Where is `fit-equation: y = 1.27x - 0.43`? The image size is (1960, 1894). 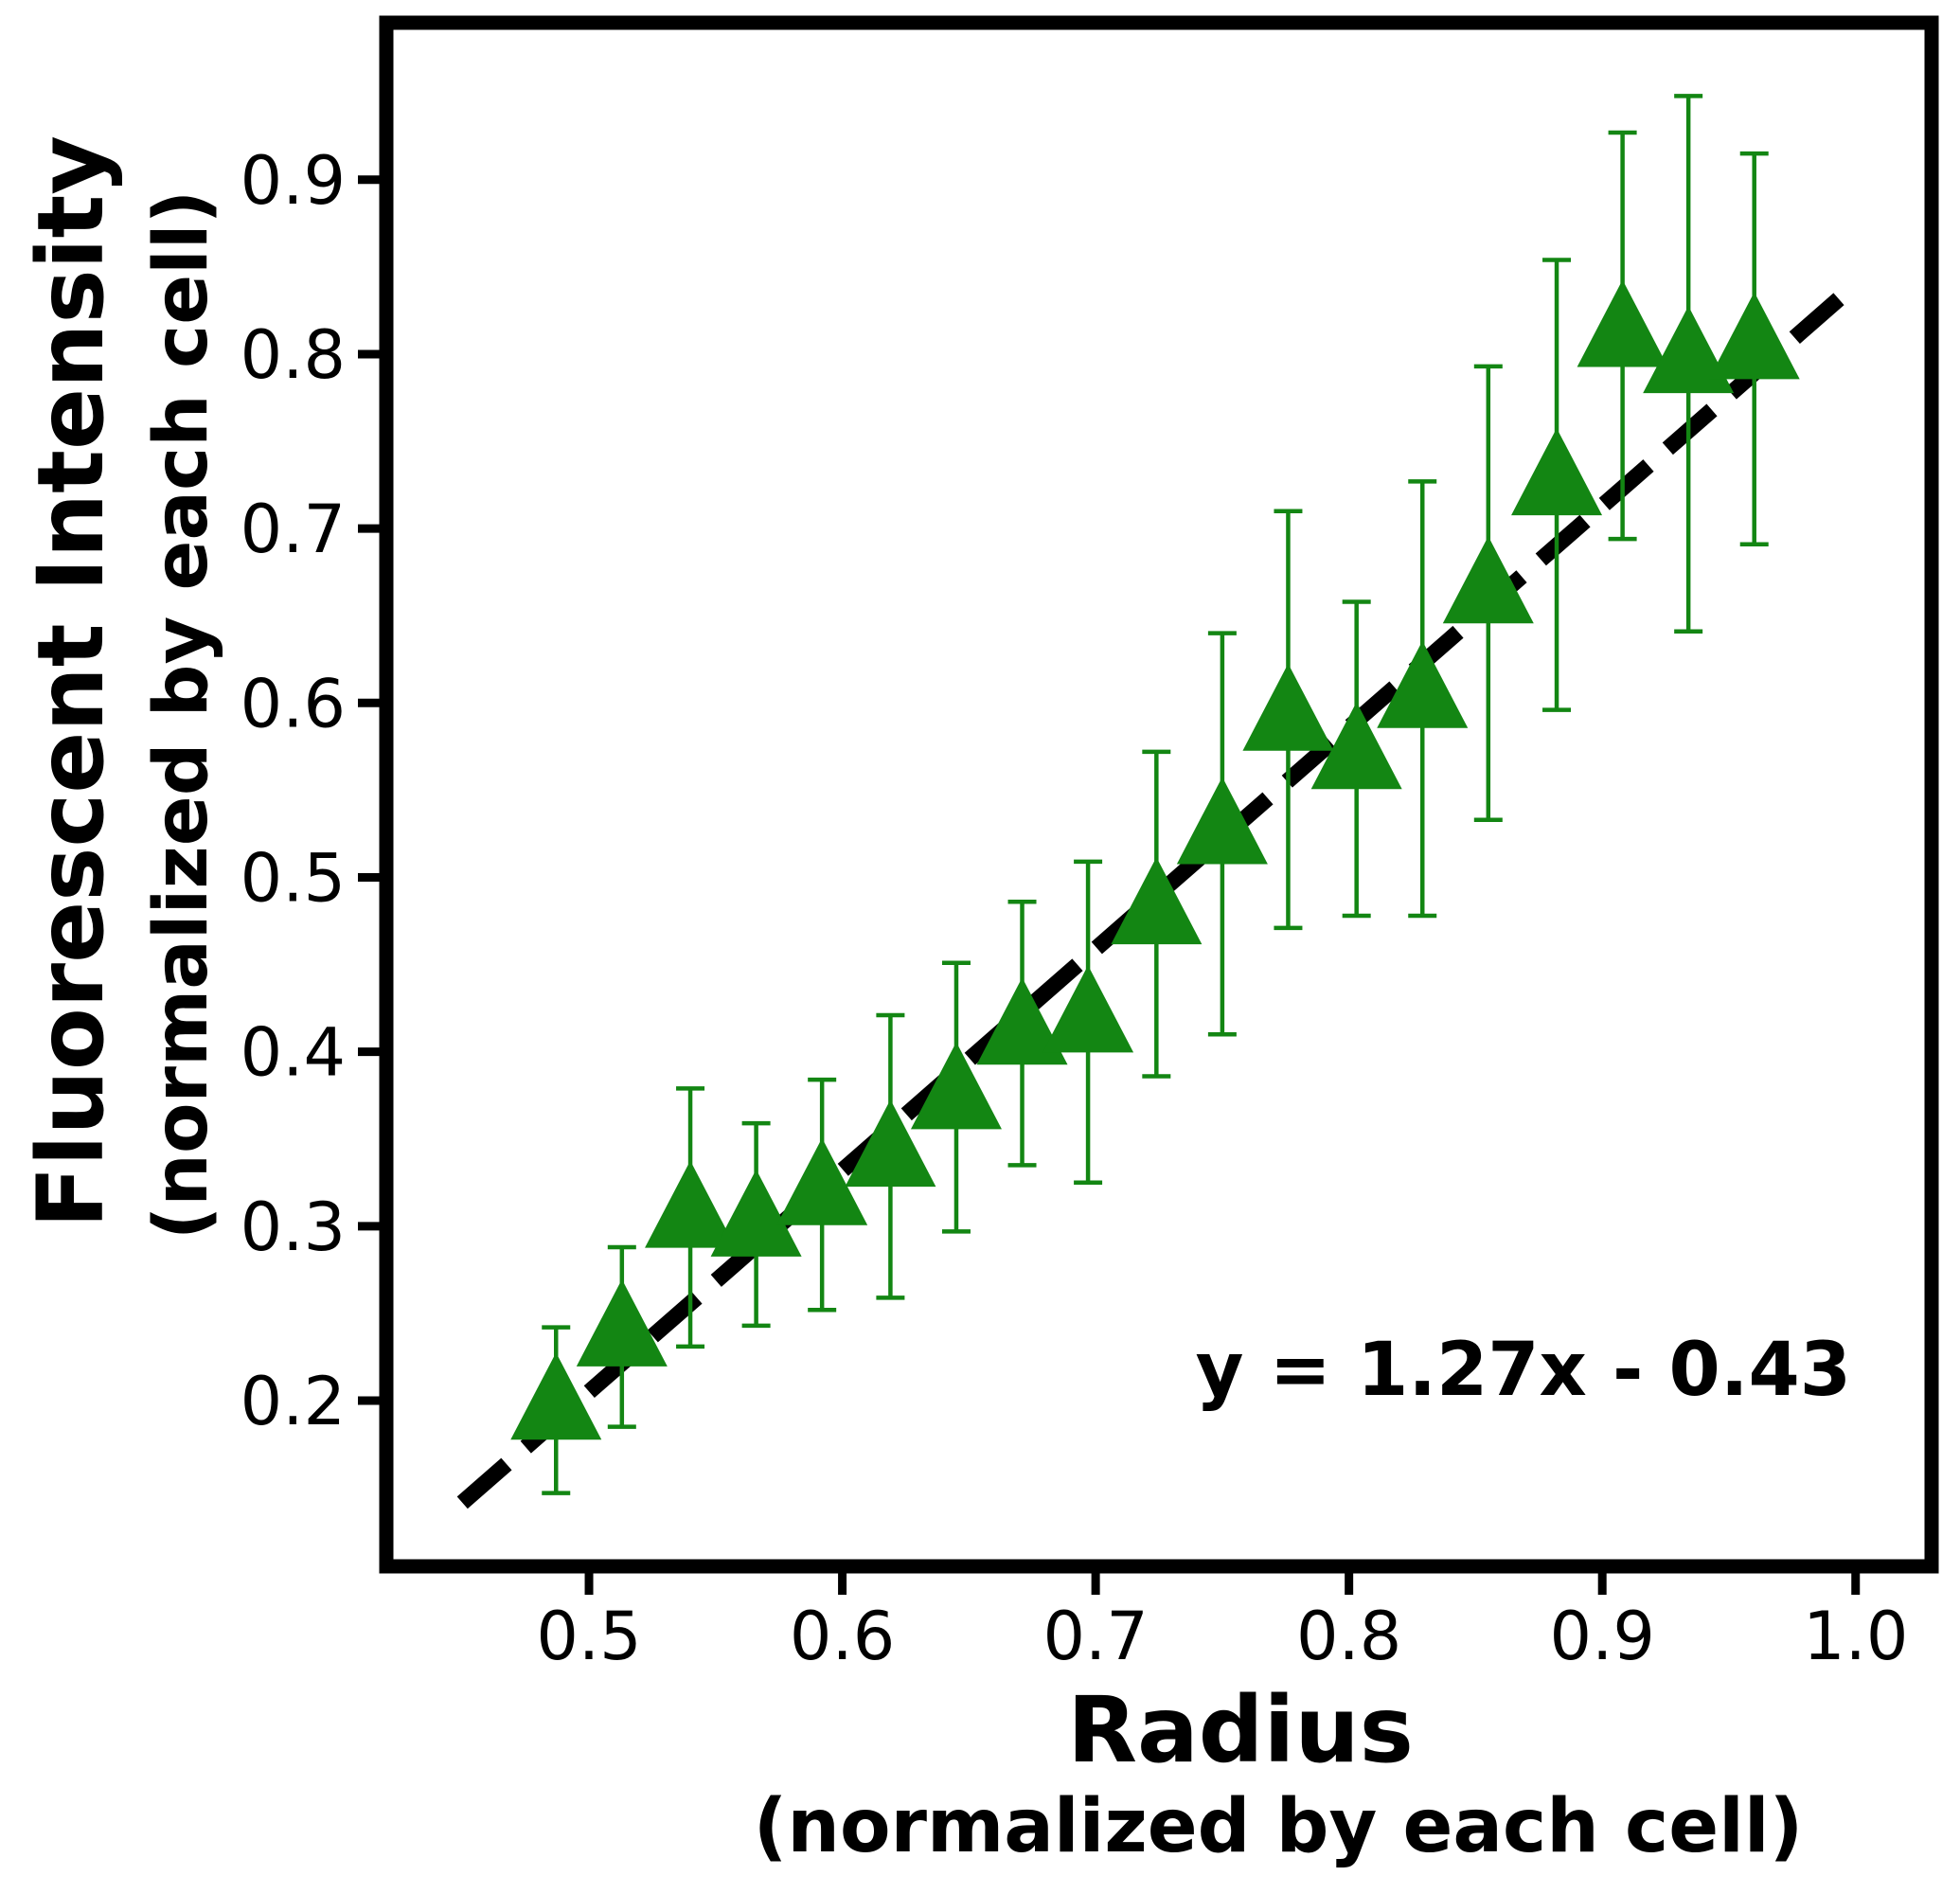 fit-equation: y = 1.27x - 0.43 is located at coordinates (1523, 1370).